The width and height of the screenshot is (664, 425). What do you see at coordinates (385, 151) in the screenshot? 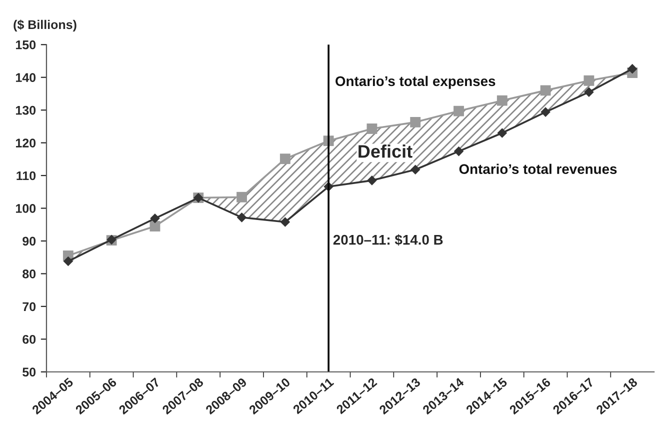
I see `annotation: Deficit` at bounding box center [385, 151].